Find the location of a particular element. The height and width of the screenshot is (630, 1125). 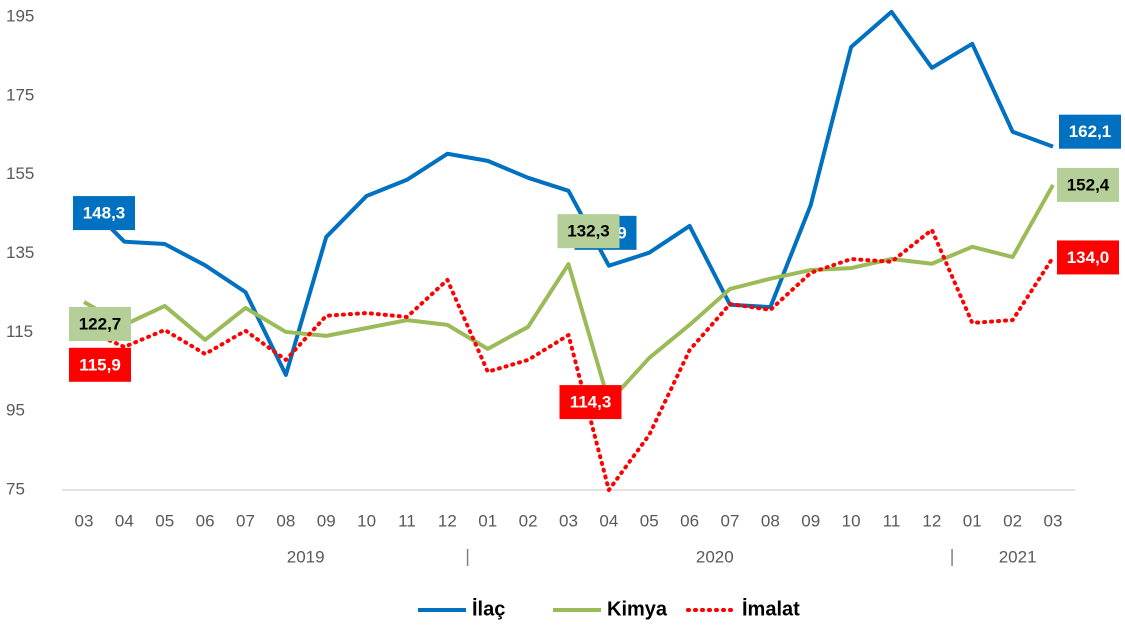

data-label: 162,1 is located at coordinates (1090, 131).